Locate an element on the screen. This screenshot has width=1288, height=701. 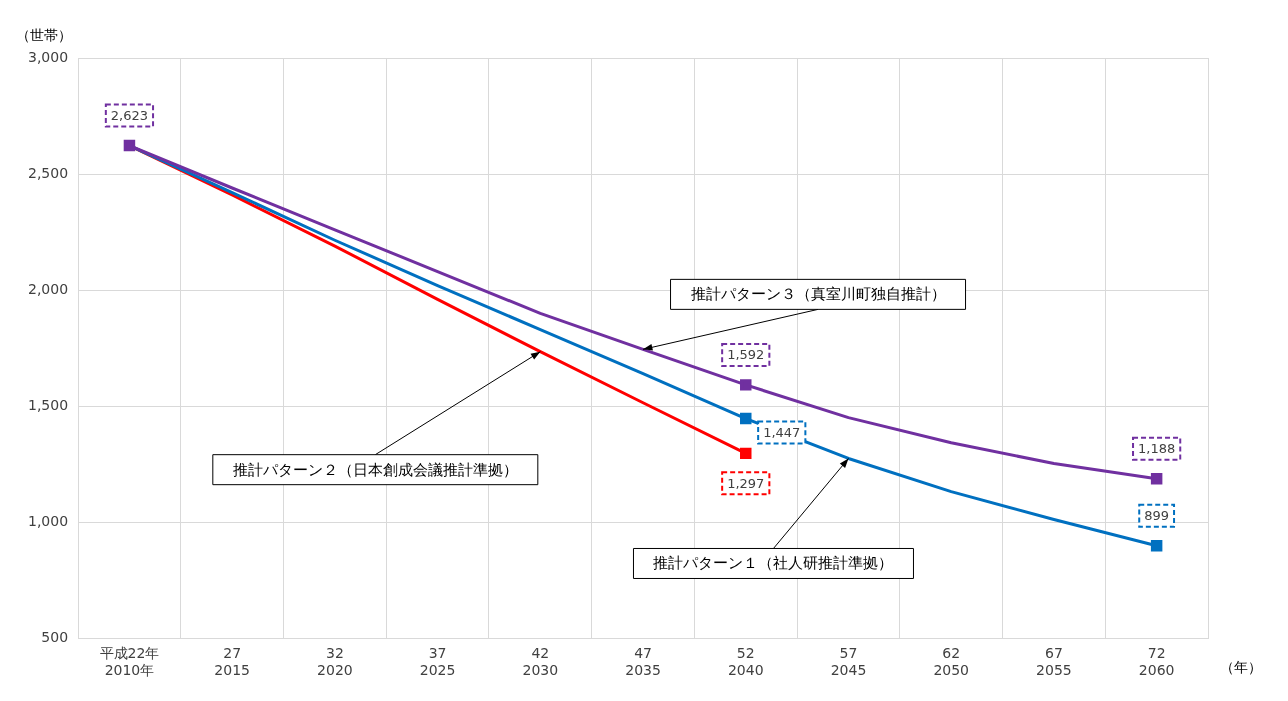
data-label: 1,297 is located at coordinates (746, 483).